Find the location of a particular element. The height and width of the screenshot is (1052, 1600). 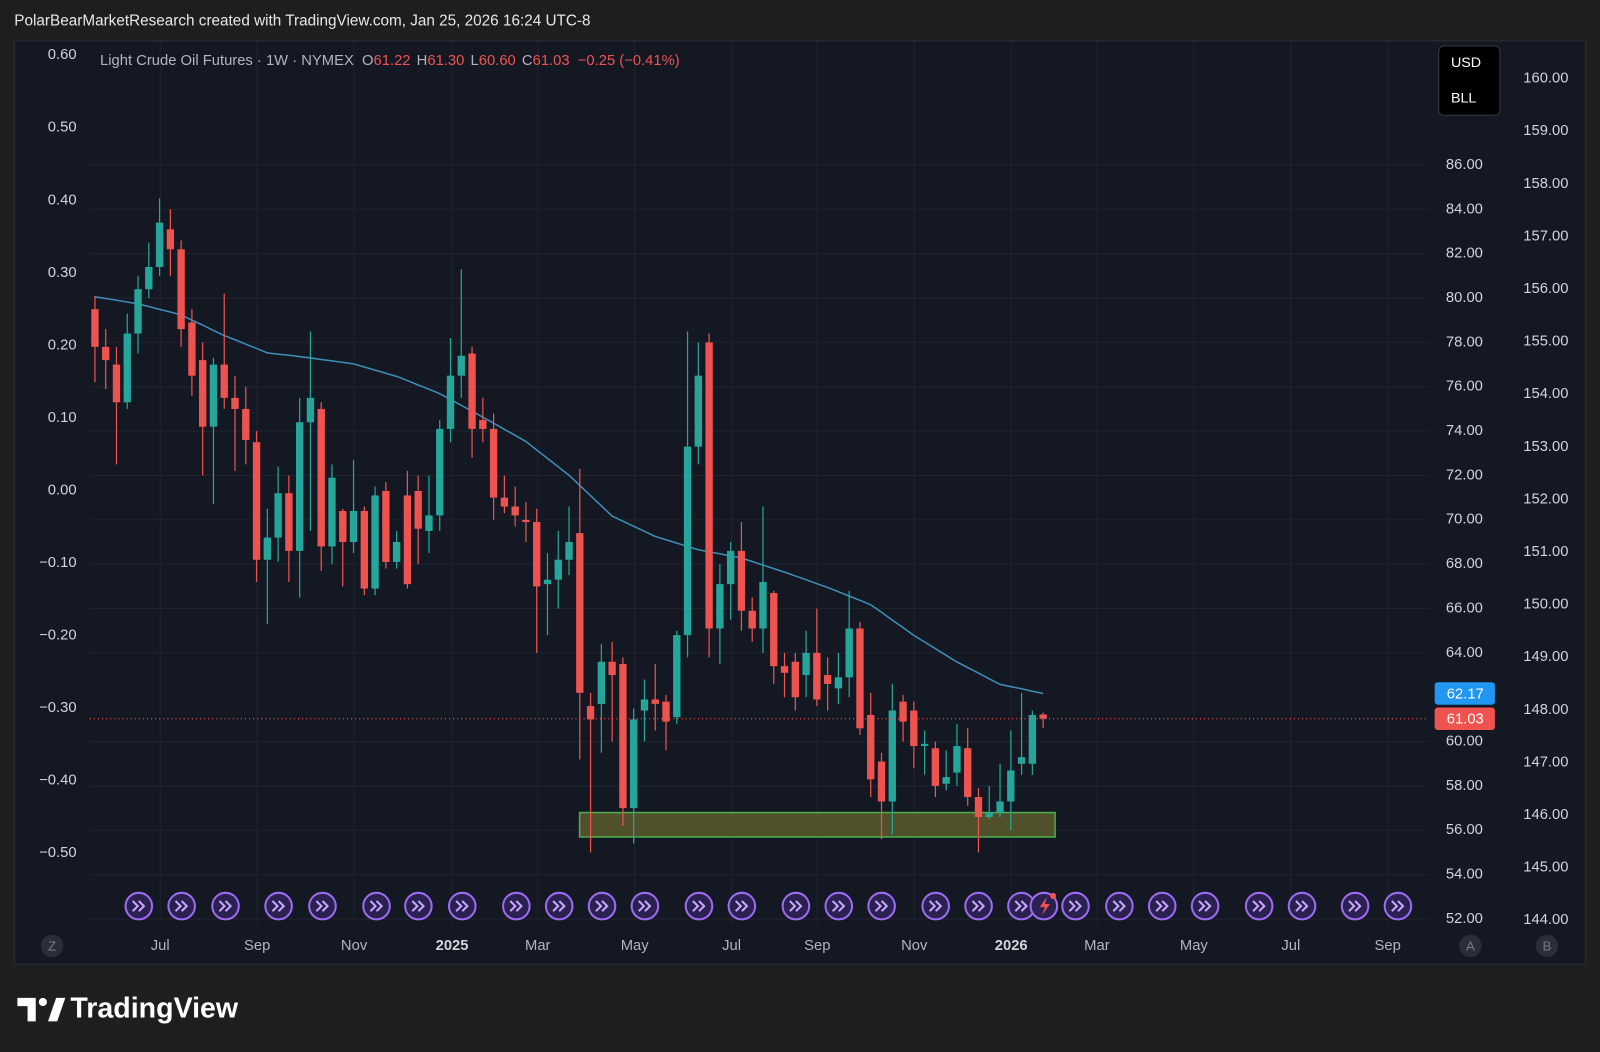

x-tick-label: Mar is located at coordinates (538, 946).